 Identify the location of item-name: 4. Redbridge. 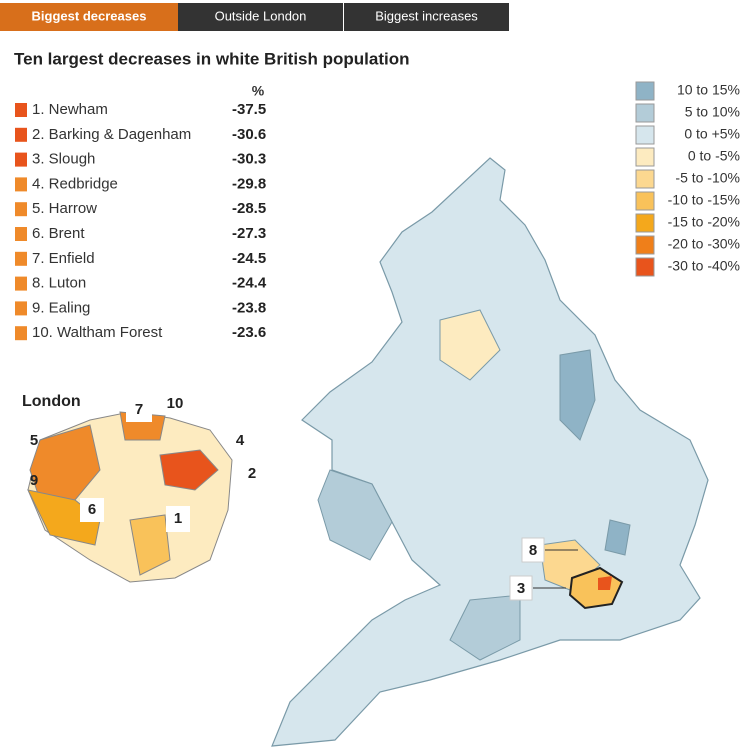
(75, 183).